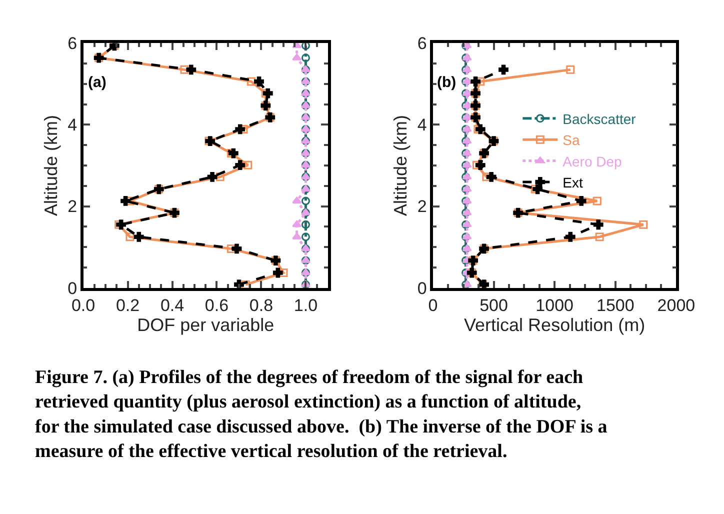 Image resolution: width=724 pixels, height=514 pixels. I want to click on x-tick-label: 0.4, so click(172, 305).